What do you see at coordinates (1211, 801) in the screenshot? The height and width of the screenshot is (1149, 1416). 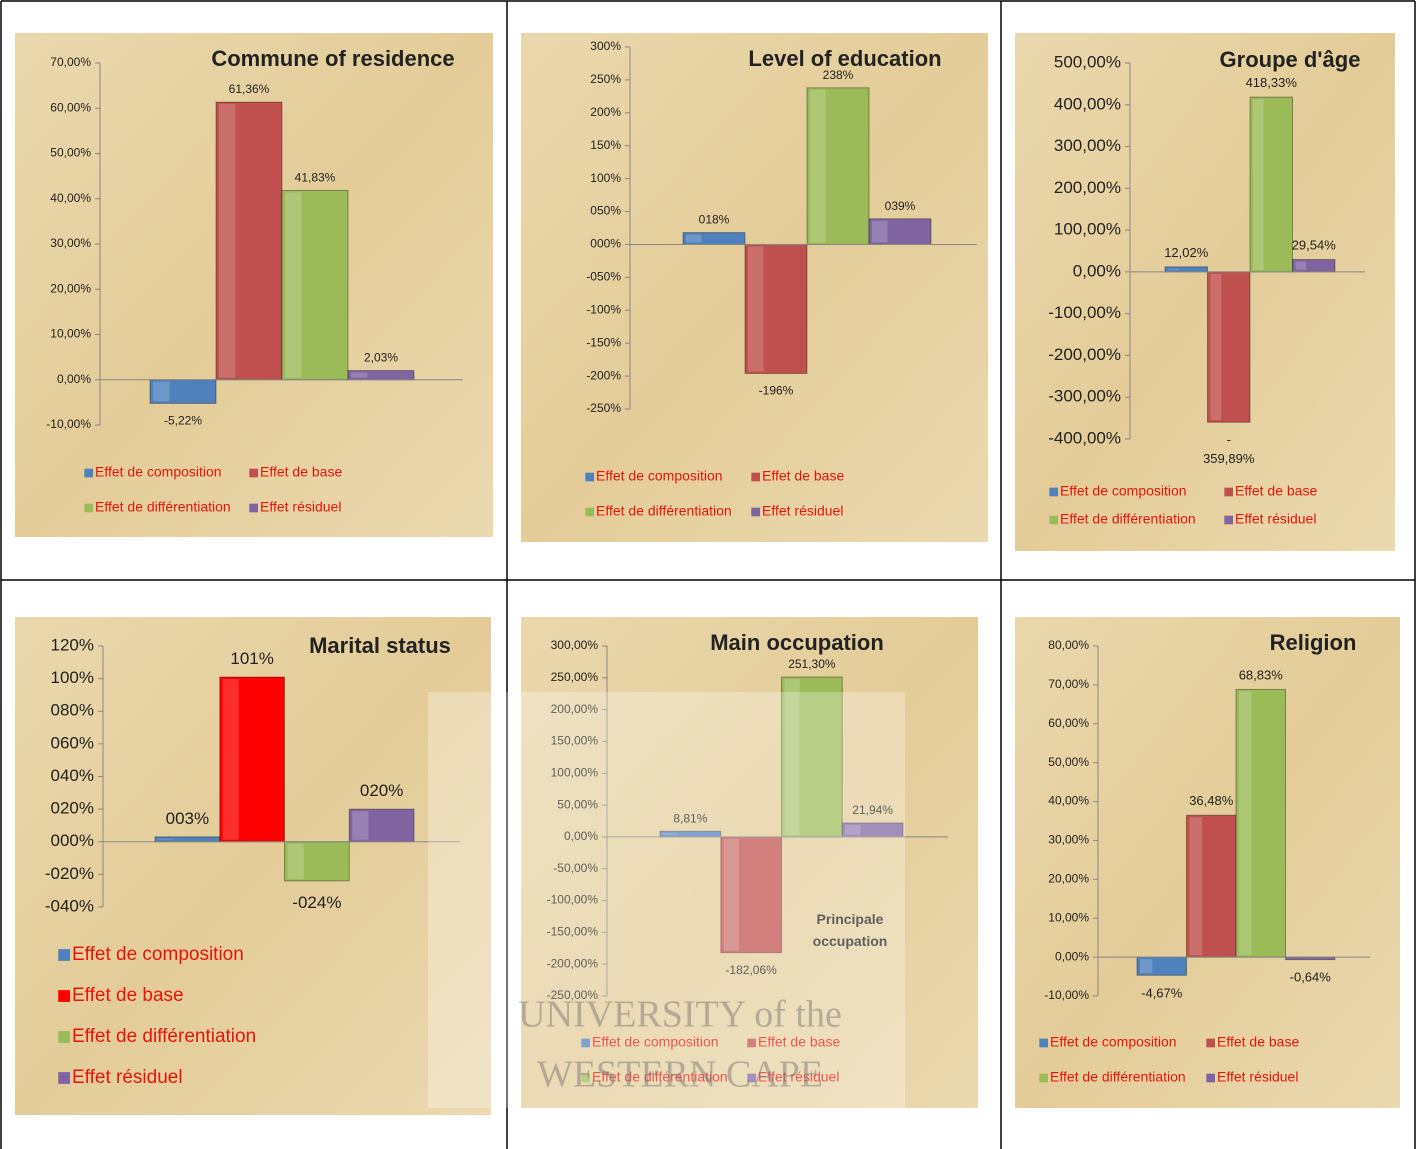 I see `value-label: 36,48%` at bounding box center [1211, 801].